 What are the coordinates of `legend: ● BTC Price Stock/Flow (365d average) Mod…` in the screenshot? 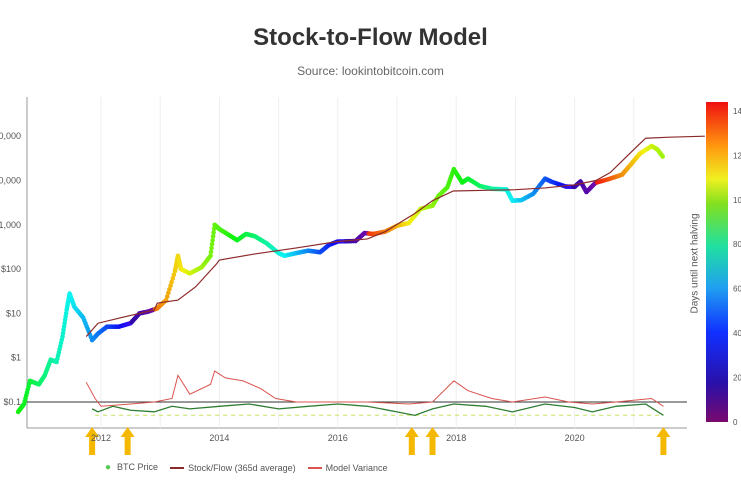 It's located at (246, 467).